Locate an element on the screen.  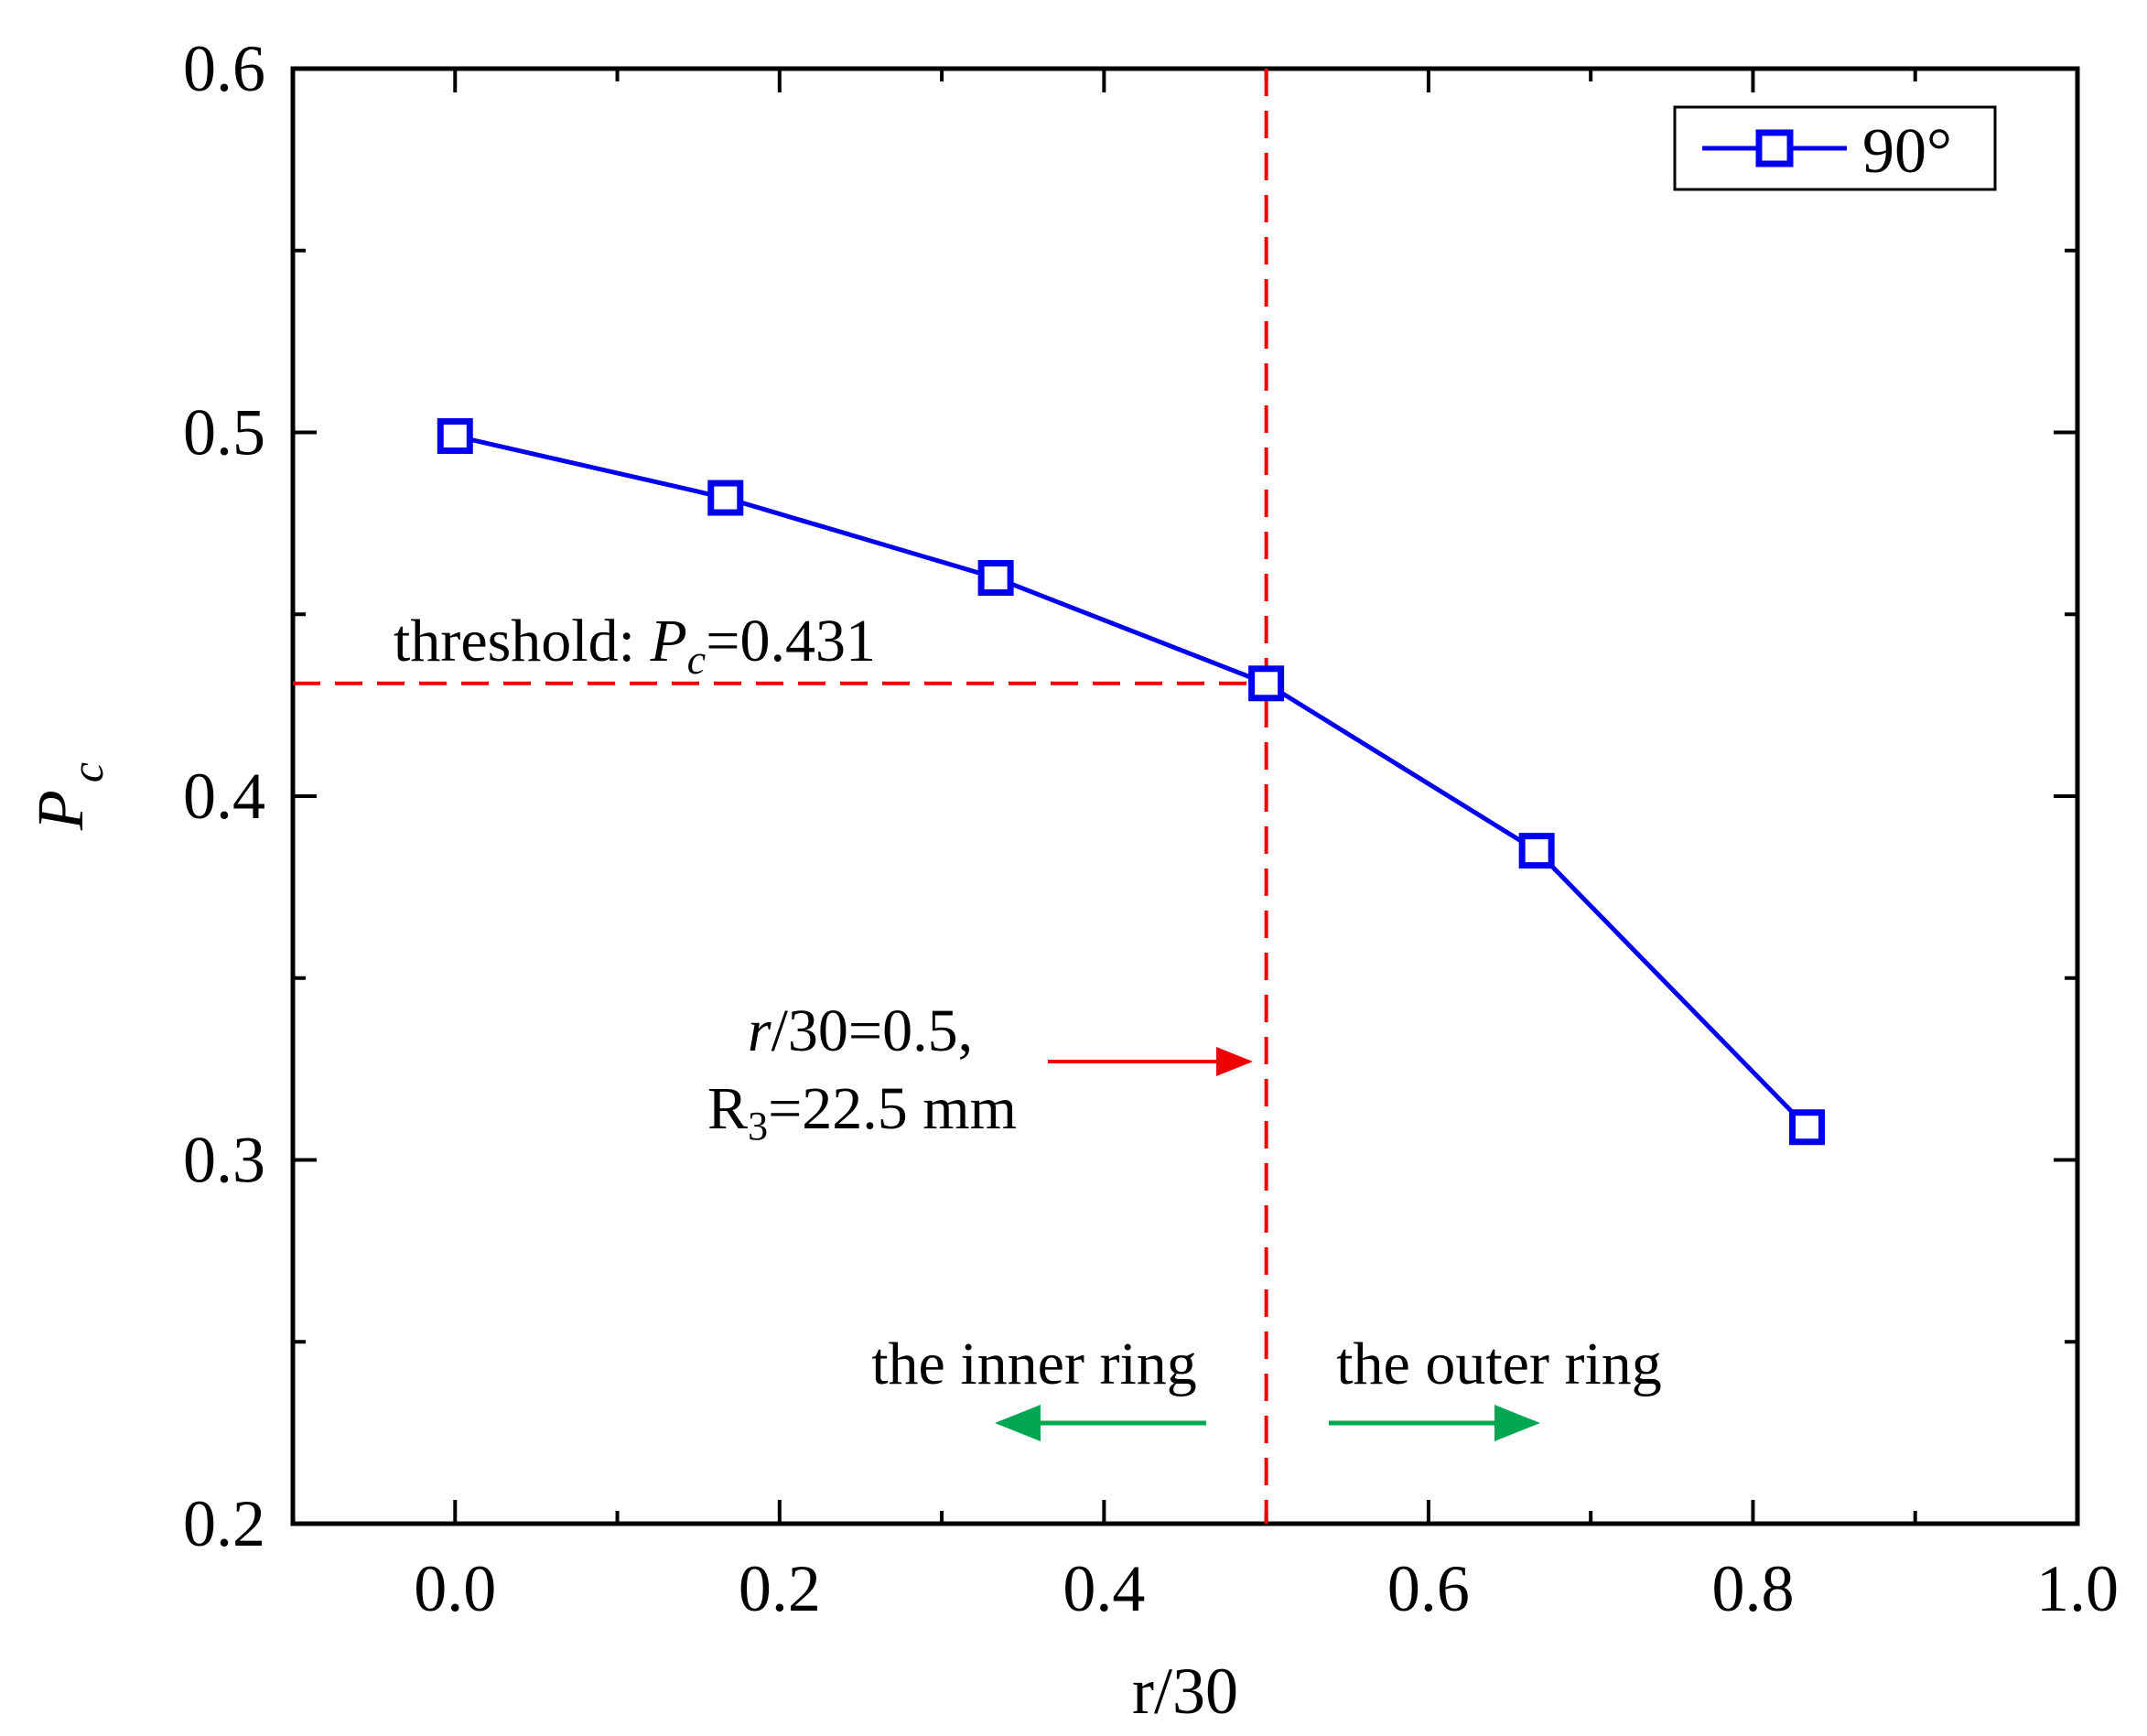
x-tick-label: 0.4 is located at coordinates (1104, 1588).